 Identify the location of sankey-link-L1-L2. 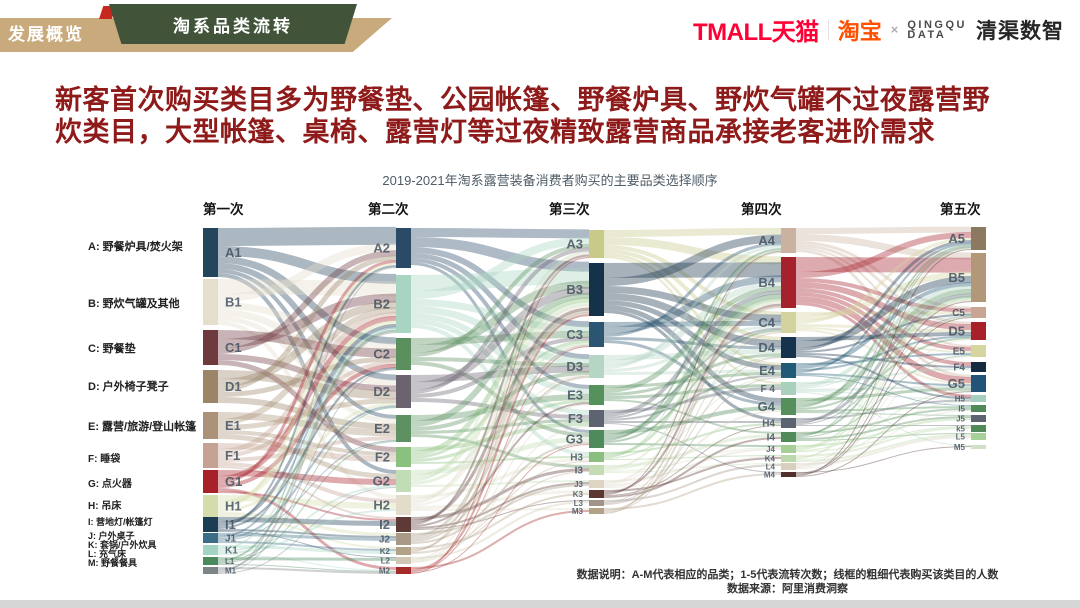
(307, 559).